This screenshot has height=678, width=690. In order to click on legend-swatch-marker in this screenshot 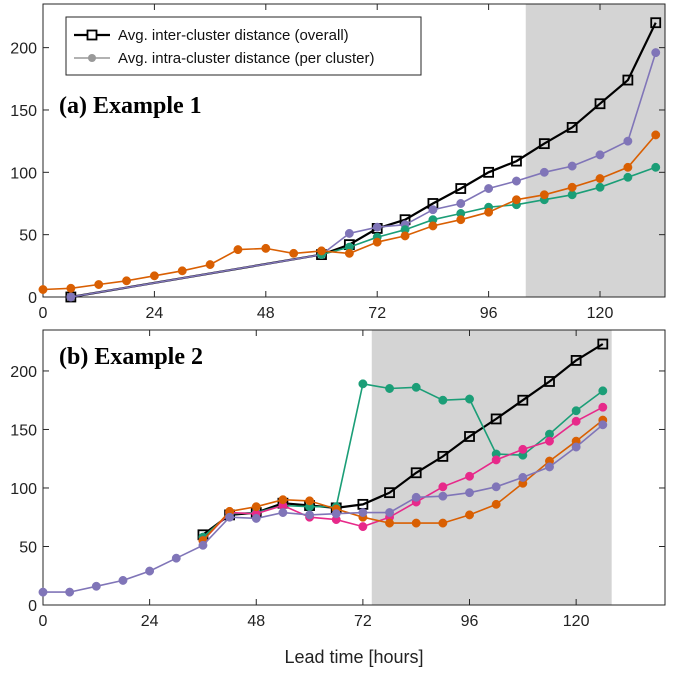, I will do `click(92, 58)`.